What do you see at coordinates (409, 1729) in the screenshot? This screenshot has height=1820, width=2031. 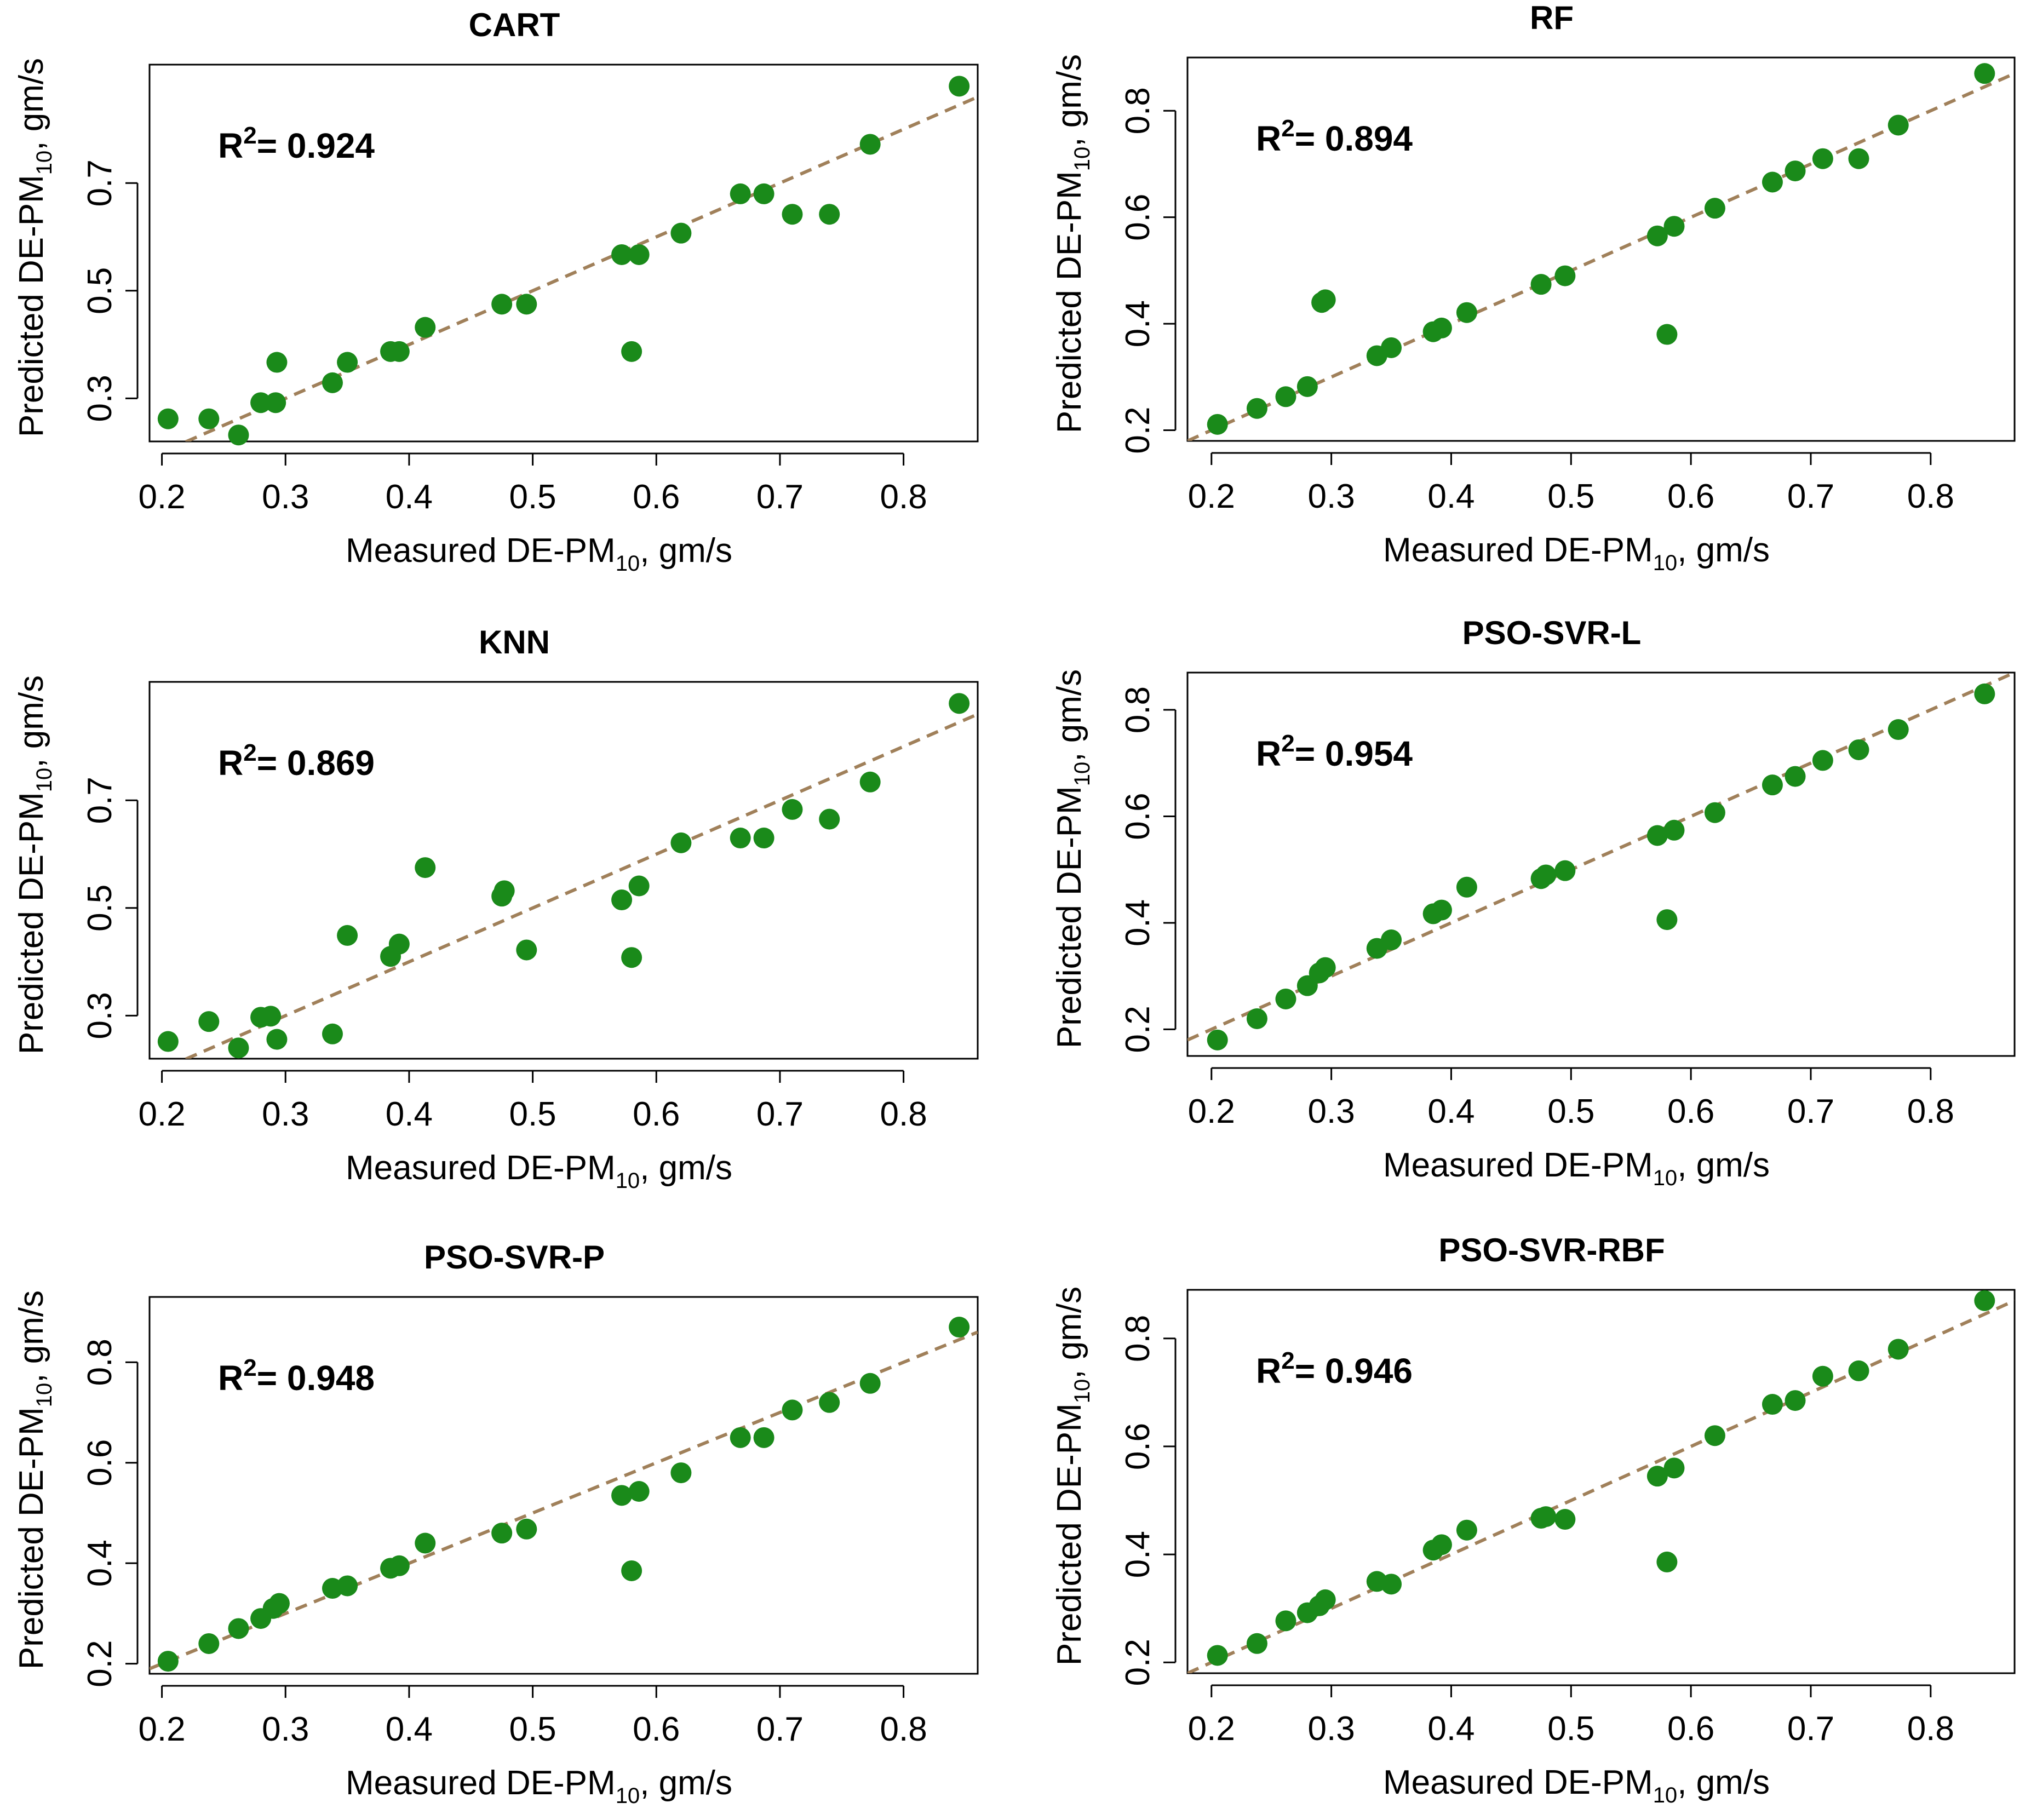 I see `x-tick-label: 0.4` at bounding box center [409, 1729].